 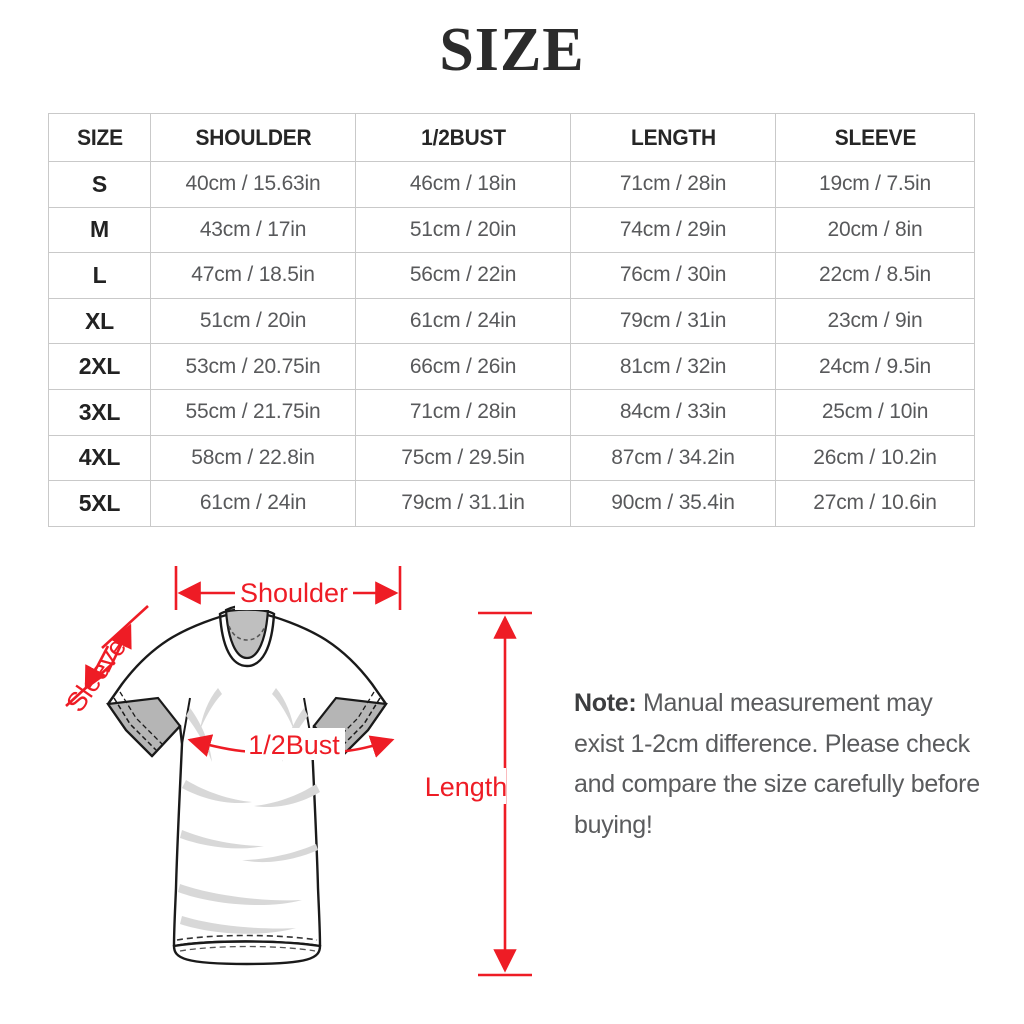 I want to click on tshirt-left-cuff, so click(x=144, y=727).